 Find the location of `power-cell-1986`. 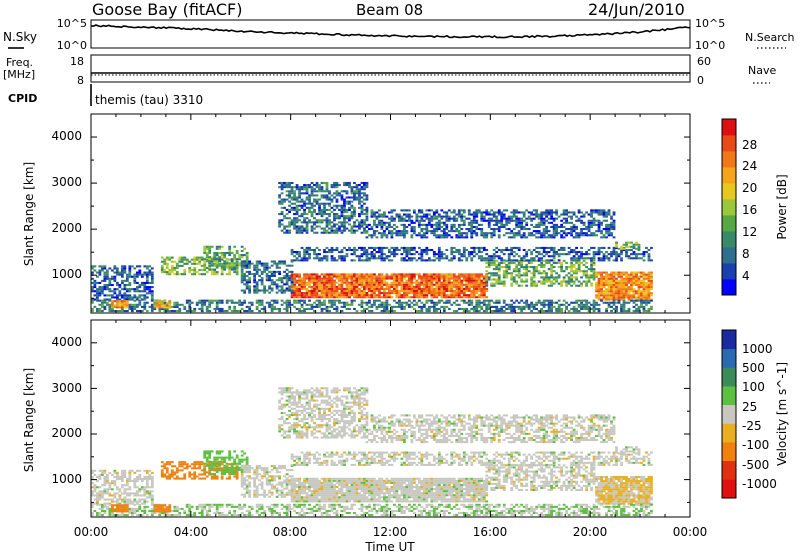

power-cell-1986 is located at coordinates (152, 293).